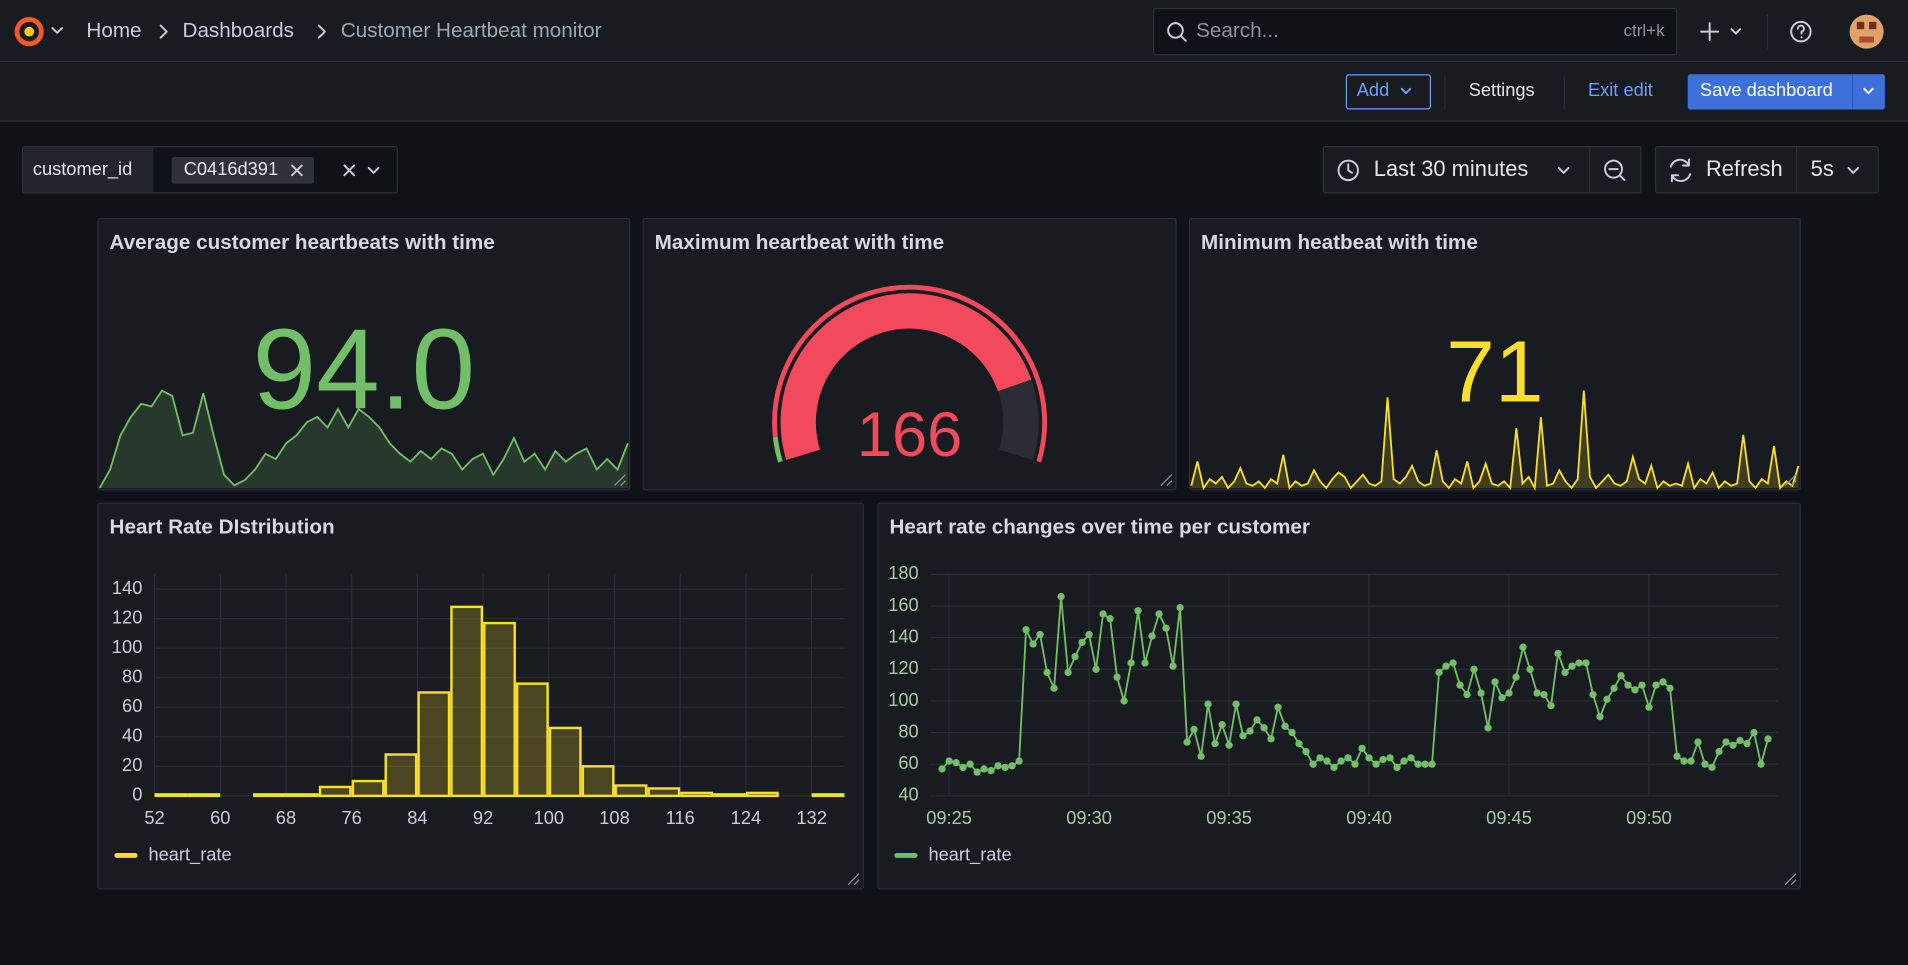  What do you see at coordinates (132, 705) in the screenshot?
I see `y-tick-label: 60` at bounding box center [132, 705].